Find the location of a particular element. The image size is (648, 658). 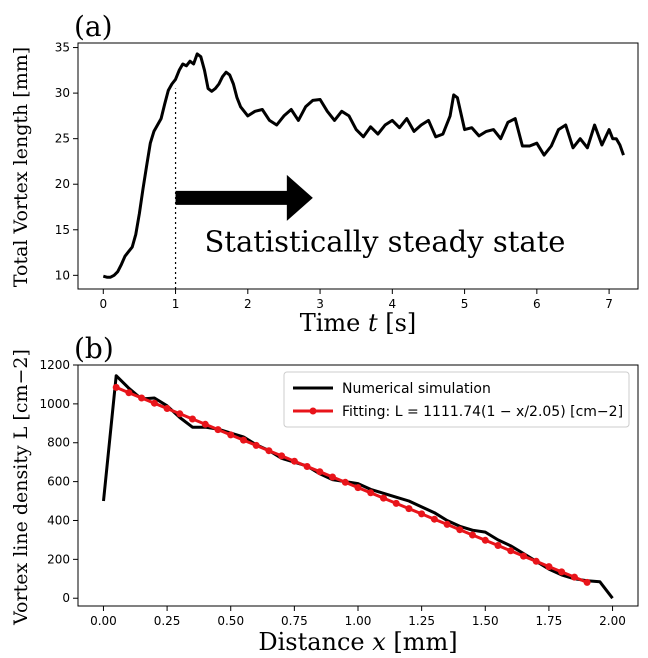

panel-b-x-ticks: 0.00 0.25 0.50 0.75 1.00 1.25 1.50 1.75 2.00 is located at coordinates (358, 617).